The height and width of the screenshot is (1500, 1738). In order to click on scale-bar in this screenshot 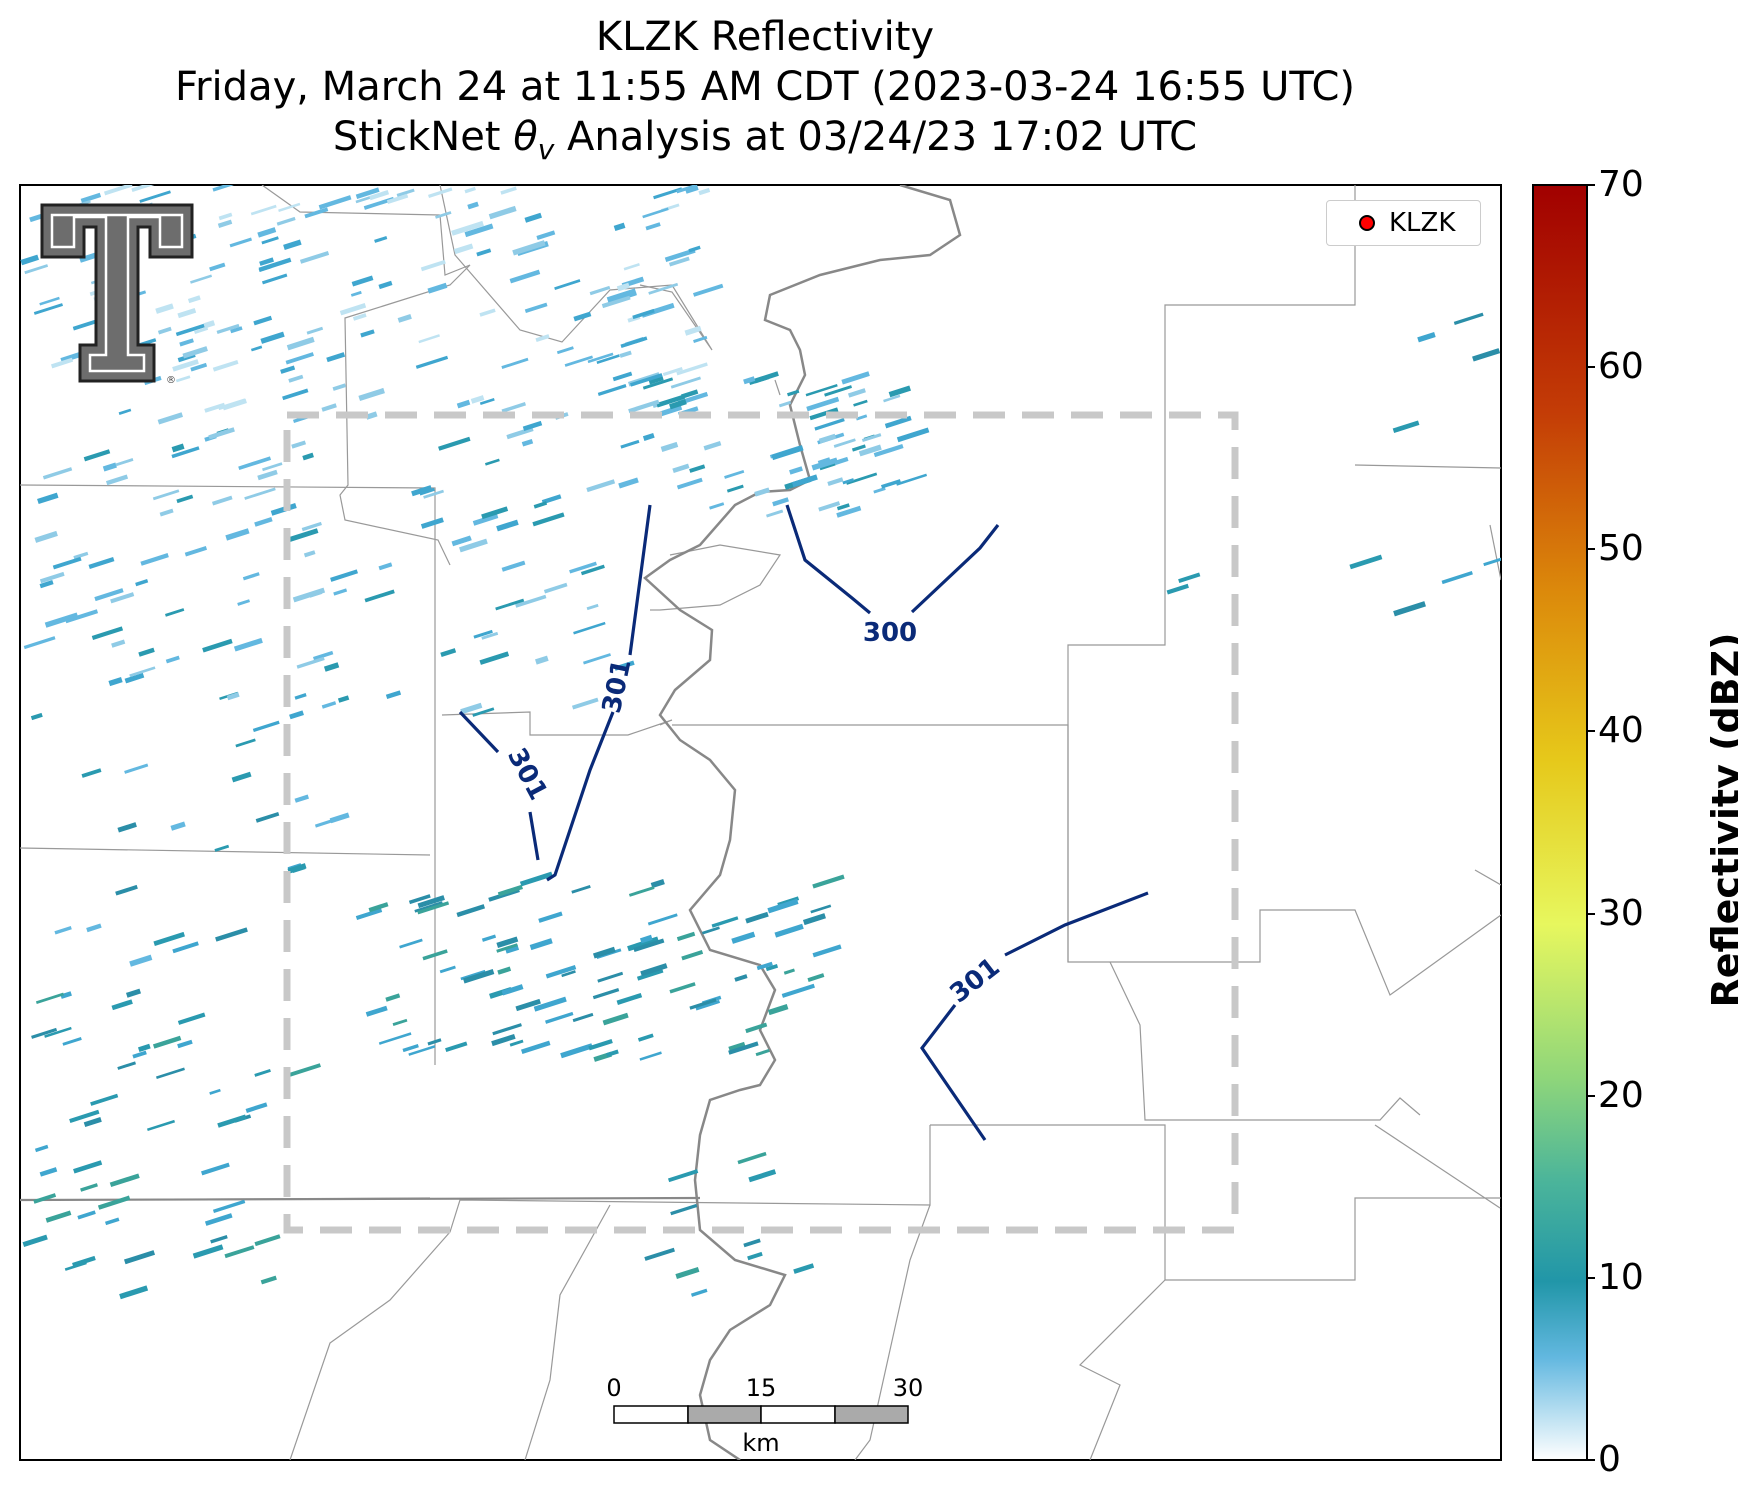, I will do `click(761, 1414)`.